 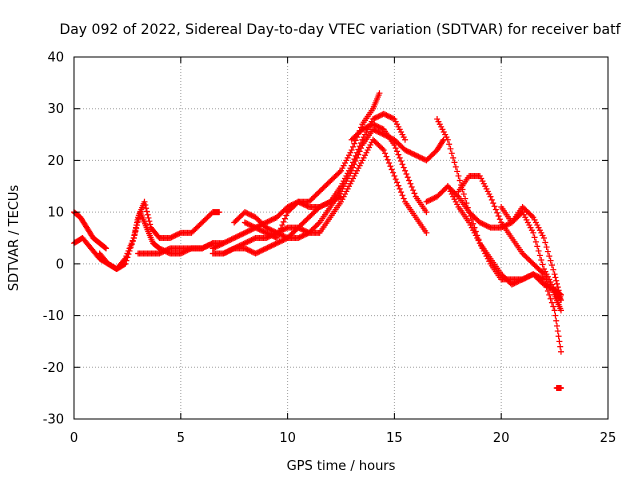 I want to click on y-tick-label: 0, so click(x=60, y=264).